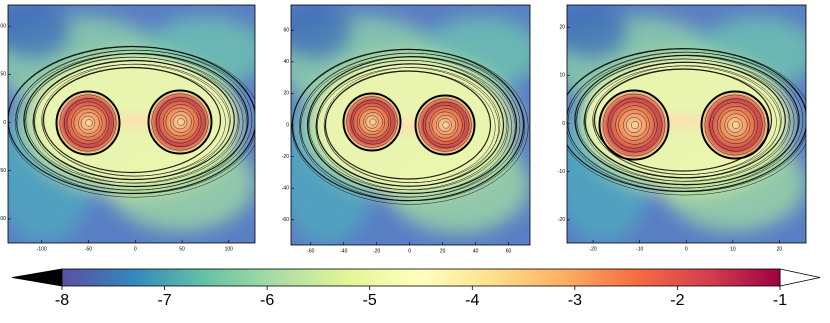 This screenshot has width=830, height=323. What do you see at coordinates (3, 27) in the screenshot?
I see `y-tick-label: 100` at bounding box center [3, 27].